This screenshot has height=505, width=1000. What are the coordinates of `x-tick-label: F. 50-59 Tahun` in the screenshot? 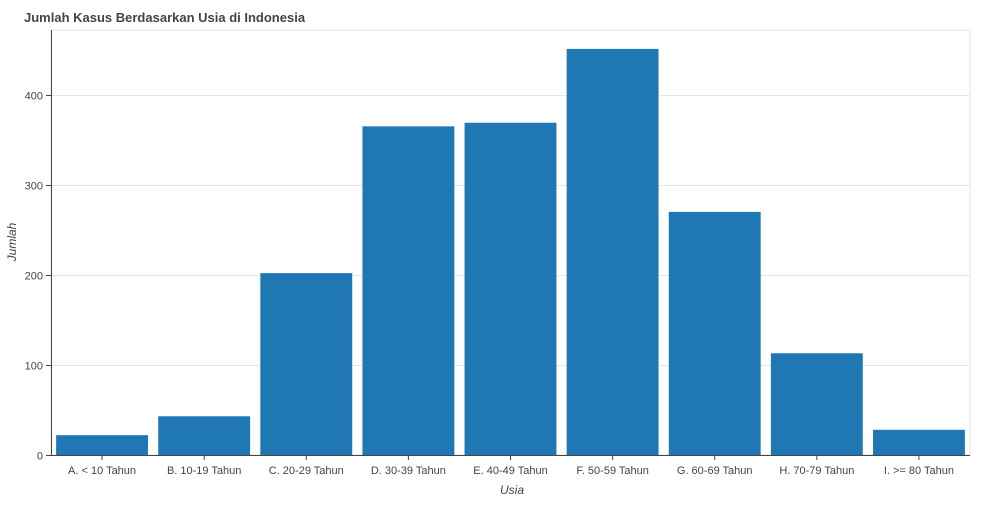 It's located at (612, 471).